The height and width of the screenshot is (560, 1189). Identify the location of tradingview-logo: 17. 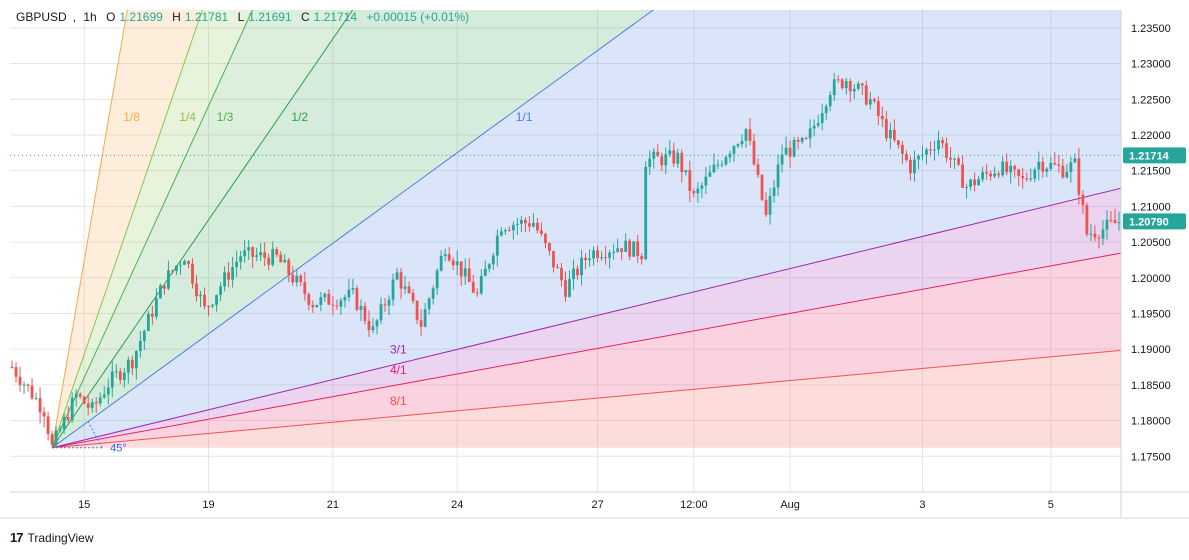
(17, 537).